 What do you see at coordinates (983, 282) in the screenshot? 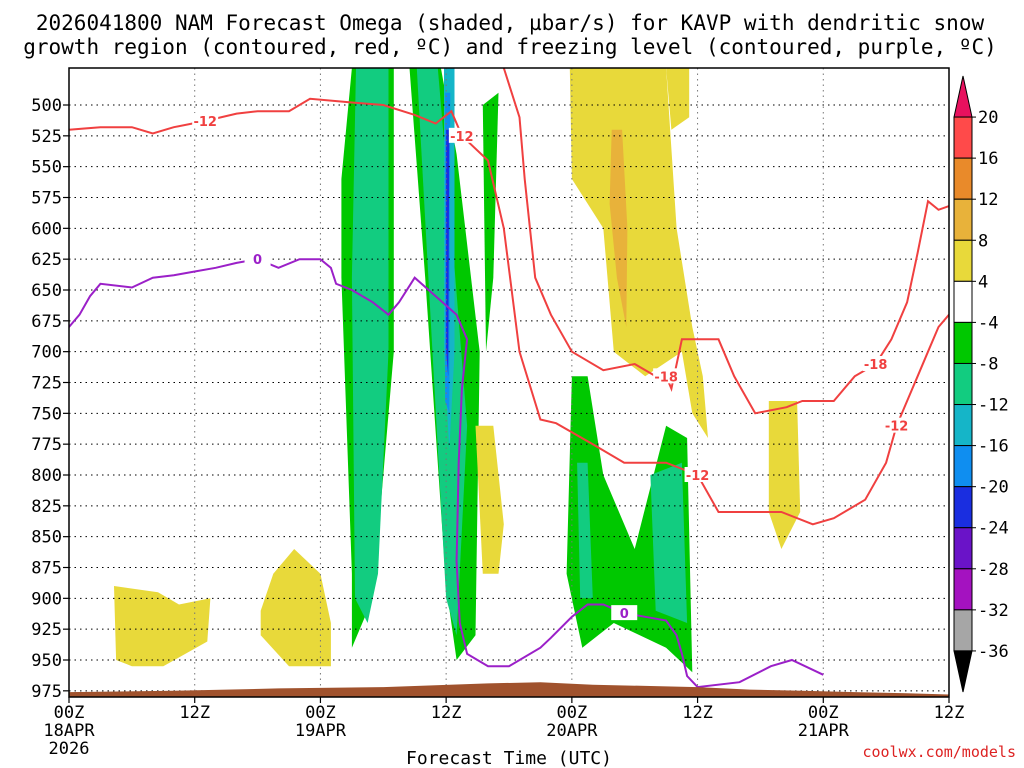
I see `colorbar-label: 4` at bounding box center [983, 282].